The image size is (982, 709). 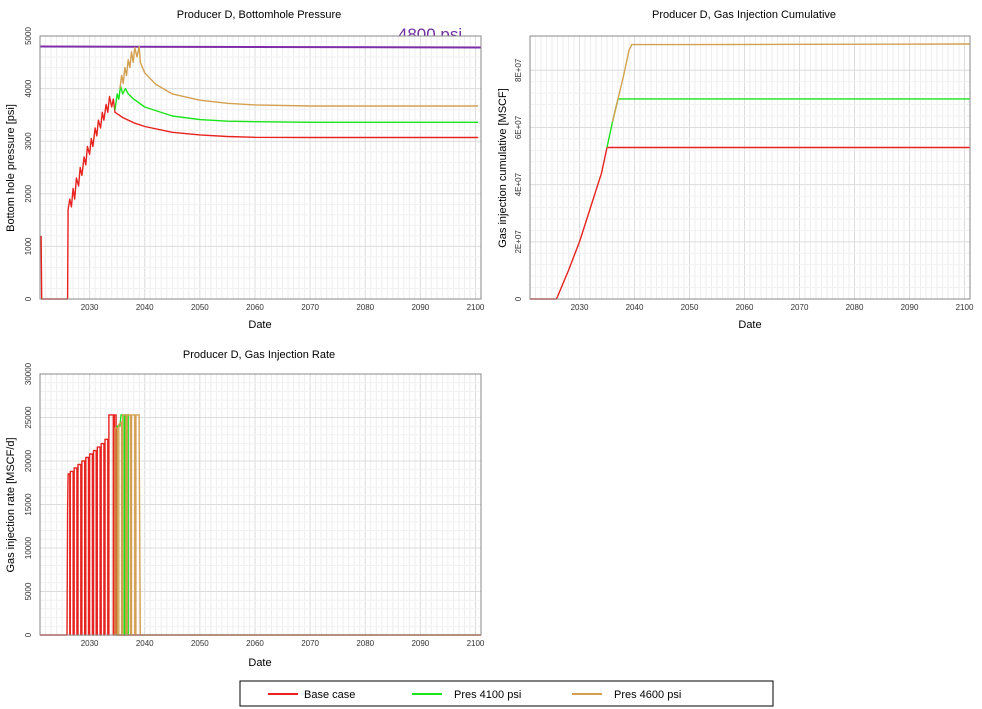 What do you see at coordinates (518, 70) in the screenshot?
I see `y-tick-label: 8E+07` at bounding box center [518, 70].